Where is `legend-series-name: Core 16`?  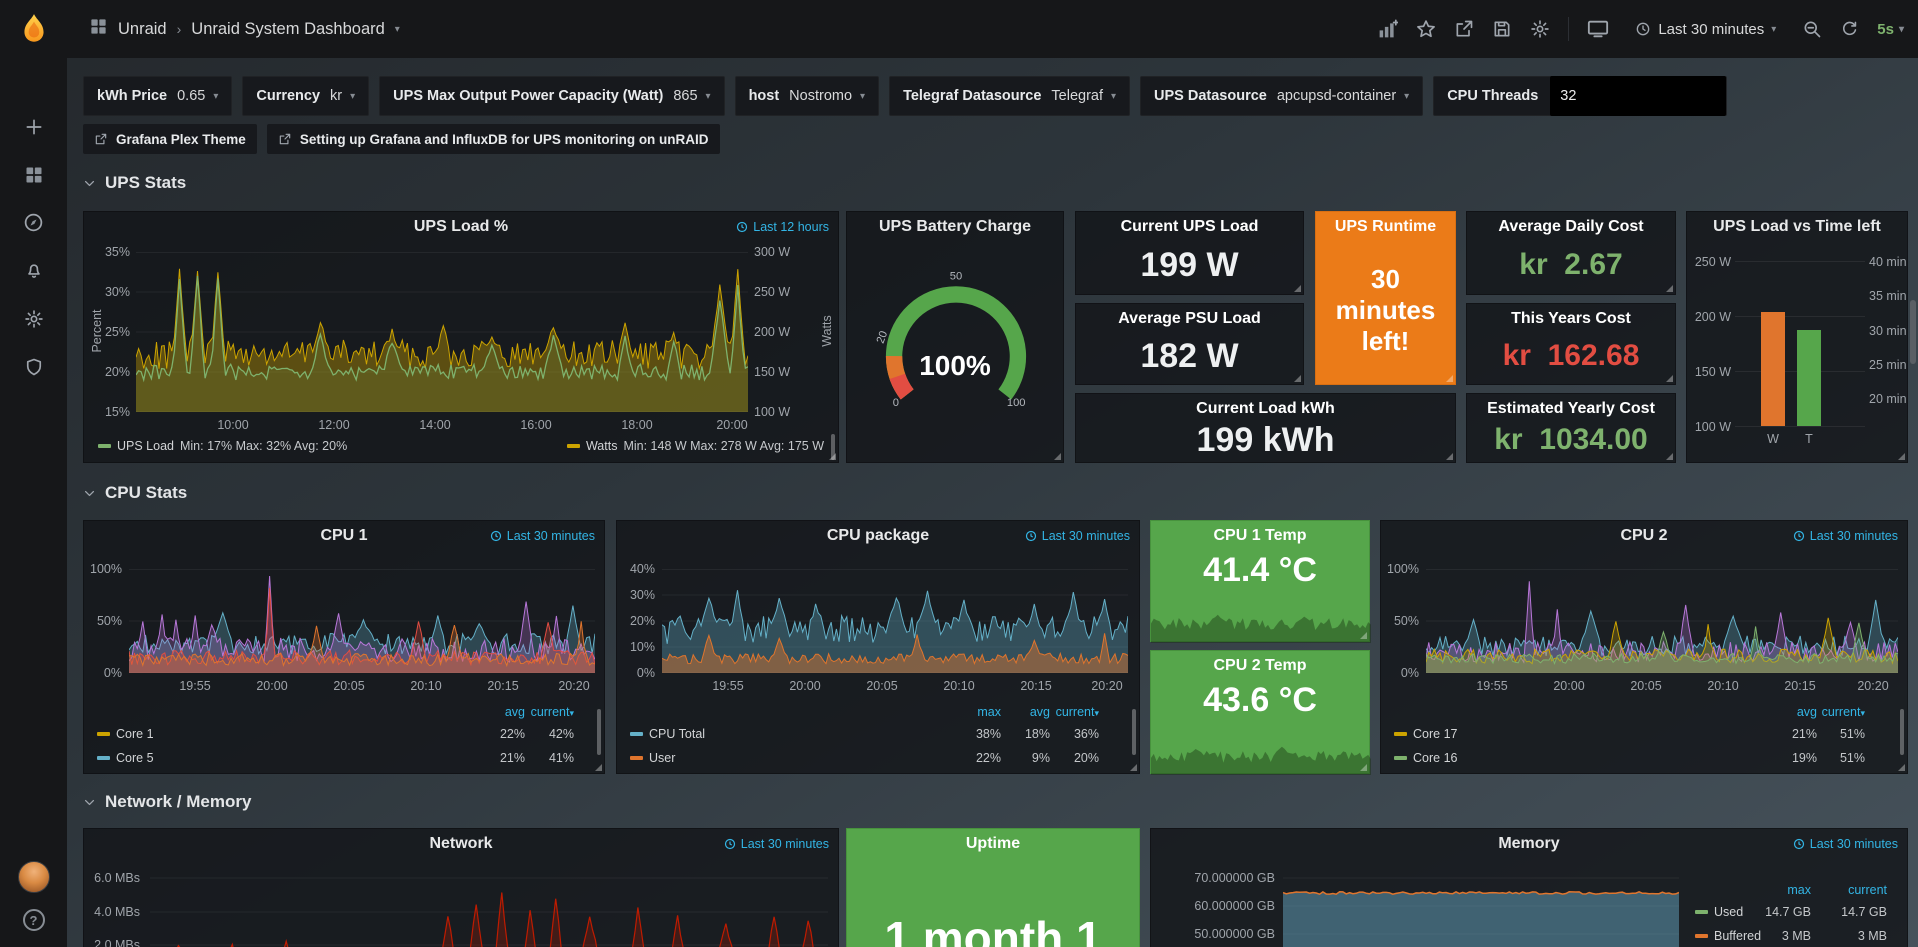 legend-series-name: Core 16 is located at coordinates (1435, 758).